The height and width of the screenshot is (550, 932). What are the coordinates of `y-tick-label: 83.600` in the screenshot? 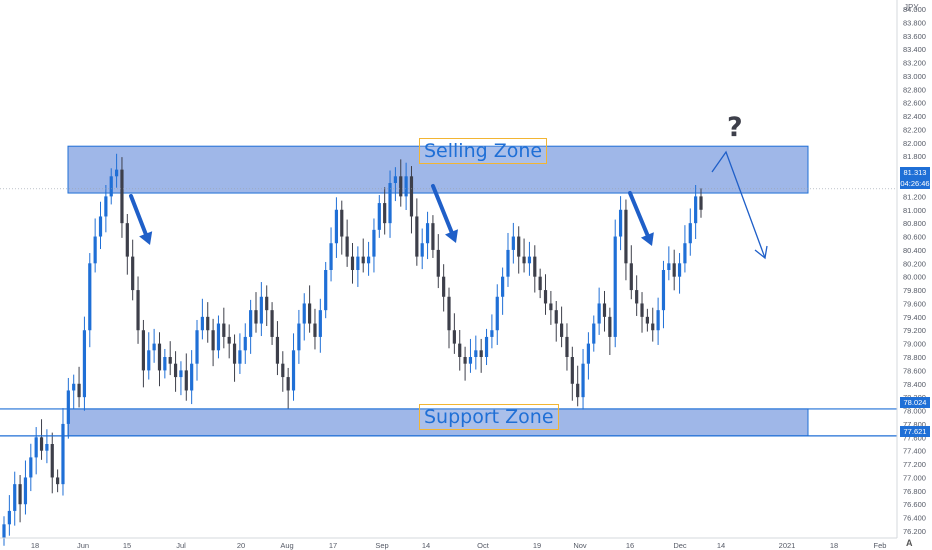 It's located at (914, 36).